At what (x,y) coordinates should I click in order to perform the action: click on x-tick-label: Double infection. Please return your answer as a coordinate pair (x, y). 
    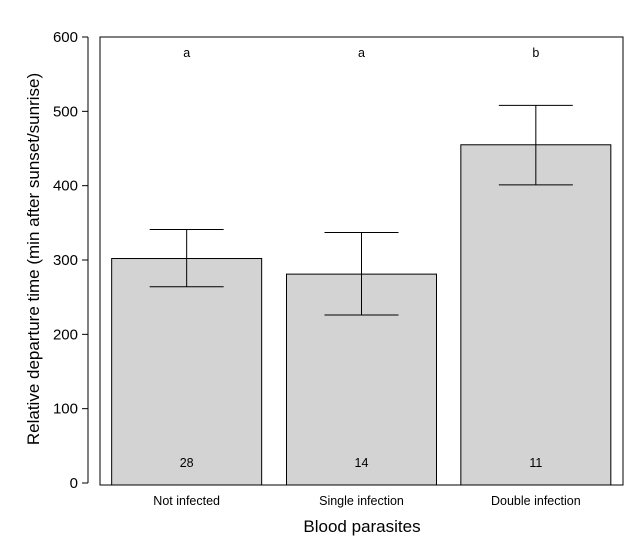
    Looking at the image, I should click on (536, 501).